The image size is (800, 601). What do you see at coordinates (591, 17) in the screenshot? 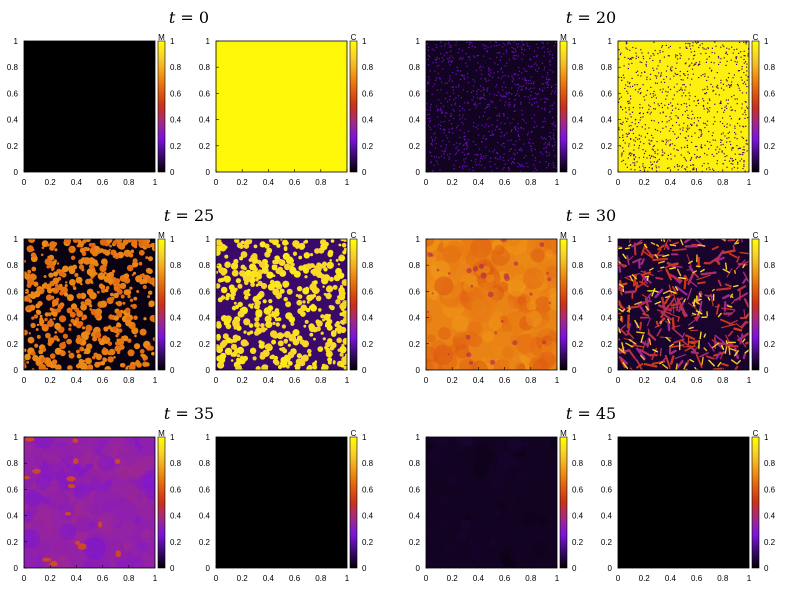
I see `time-label: t = 20` at bounding box center [591, 17].